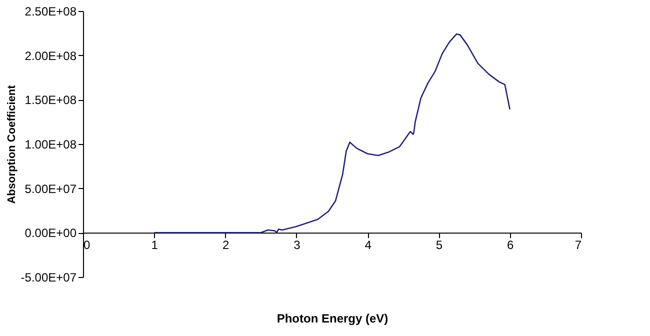 This screenshot has height=336, width=650. What do you see at coordinates (439, 245) in the screenshot?
I see `x-tick-label: 5` at bounding box center [439, 245].